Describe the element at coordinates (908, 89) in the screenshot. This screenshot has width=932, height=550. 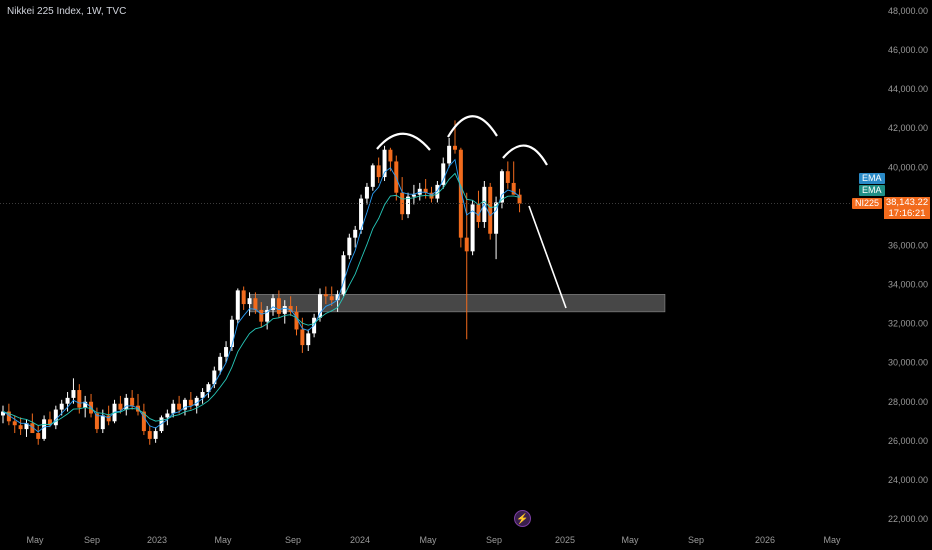
I see `price-axis-label: 44,000.00` at that location.